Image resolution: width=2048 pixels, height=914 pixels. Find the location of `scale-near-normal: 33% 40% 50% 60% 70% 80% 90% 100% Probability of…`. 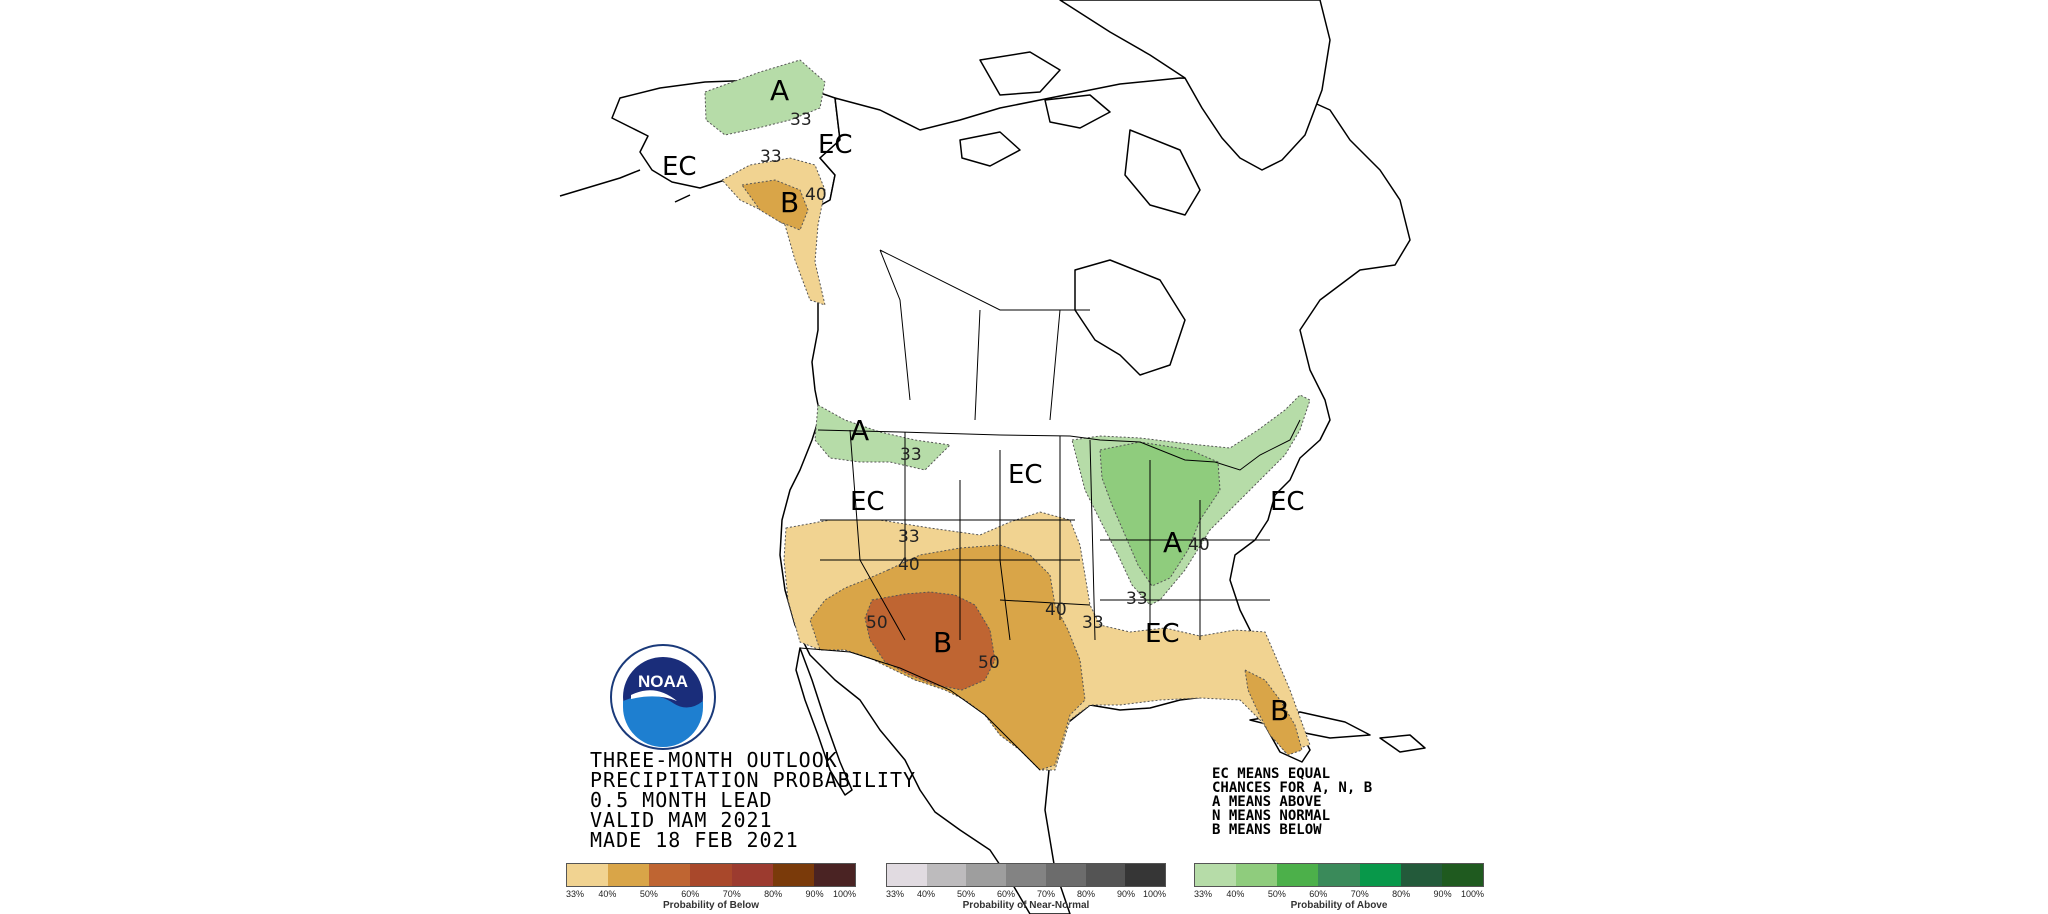

scale-near-normal: 33% 40% 50% 60% 70% 80% 90% 100% Probability of… is located at coordinates (1026, 887).